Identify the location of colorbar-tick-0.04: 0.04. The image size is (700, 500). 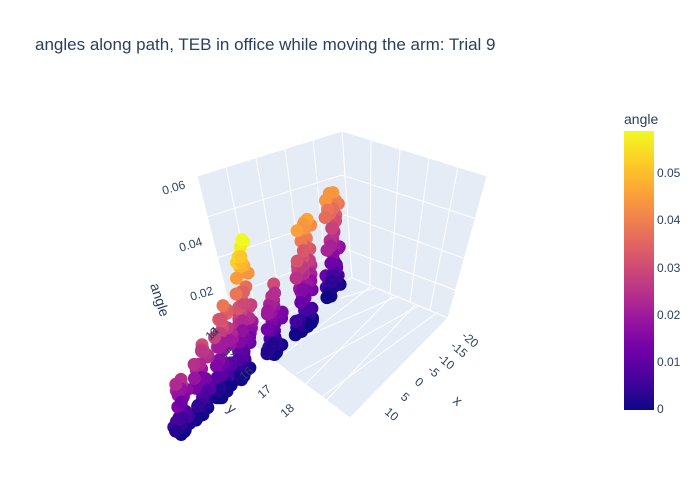
(669, 220).